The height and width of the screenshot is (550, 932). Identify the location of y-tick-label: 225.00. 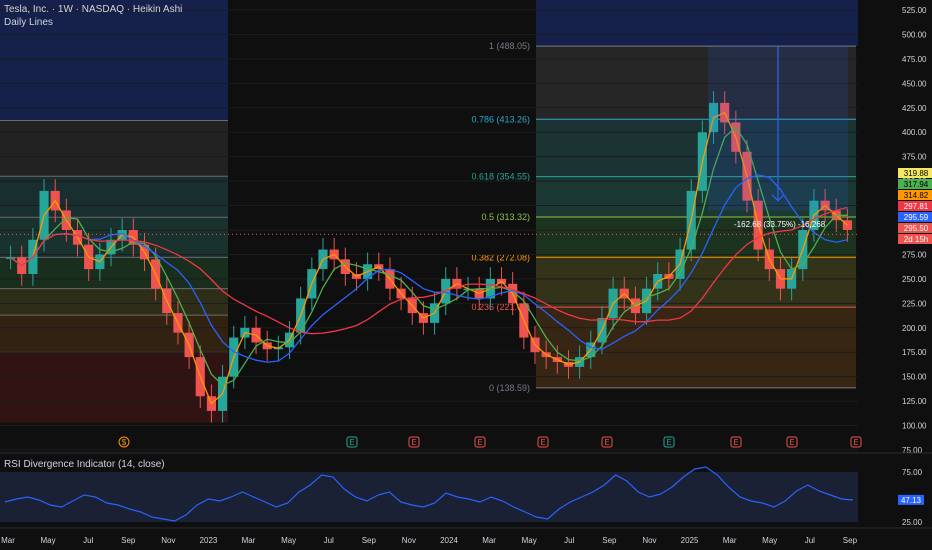
(914, 303).